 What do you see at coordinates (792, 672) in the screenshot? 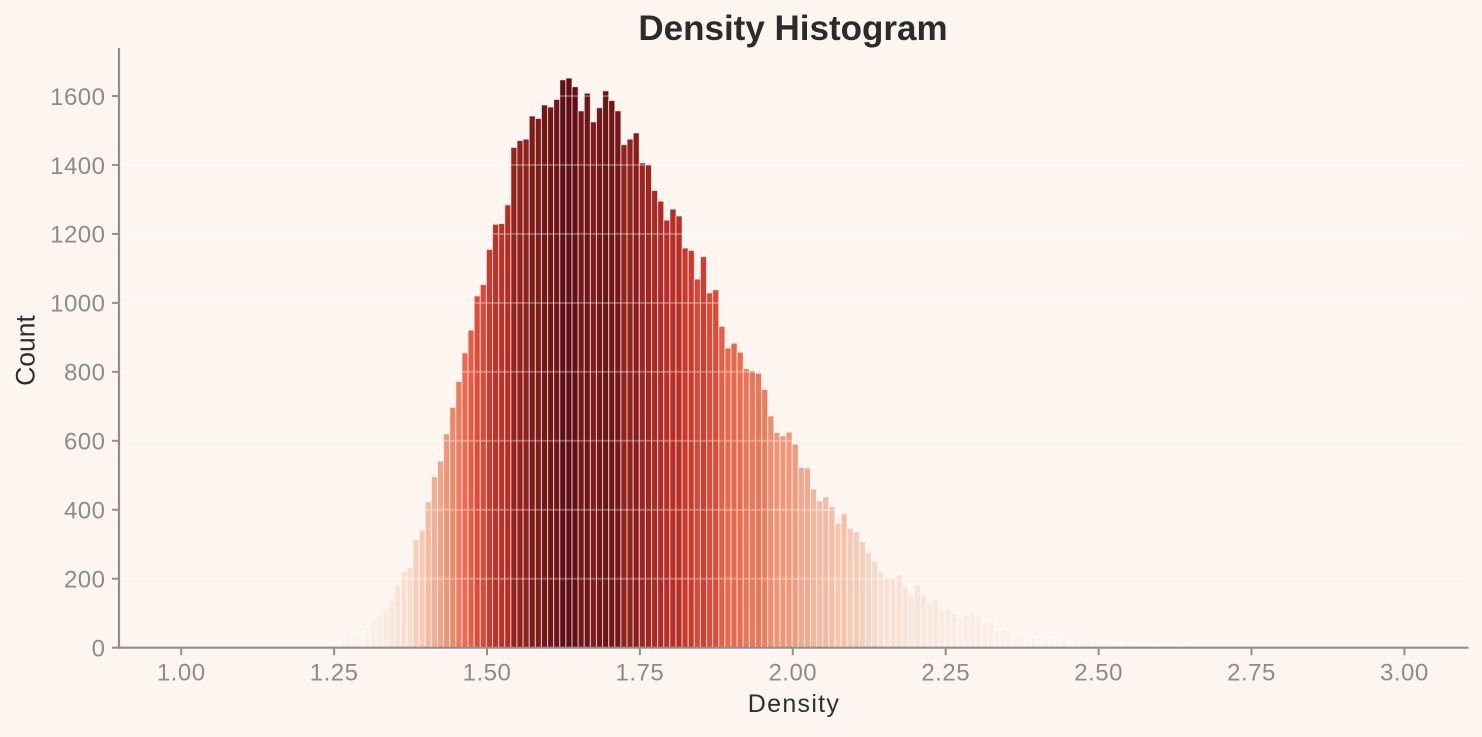
I see `svg-text: 2.00` at bounding box center [792, 672].